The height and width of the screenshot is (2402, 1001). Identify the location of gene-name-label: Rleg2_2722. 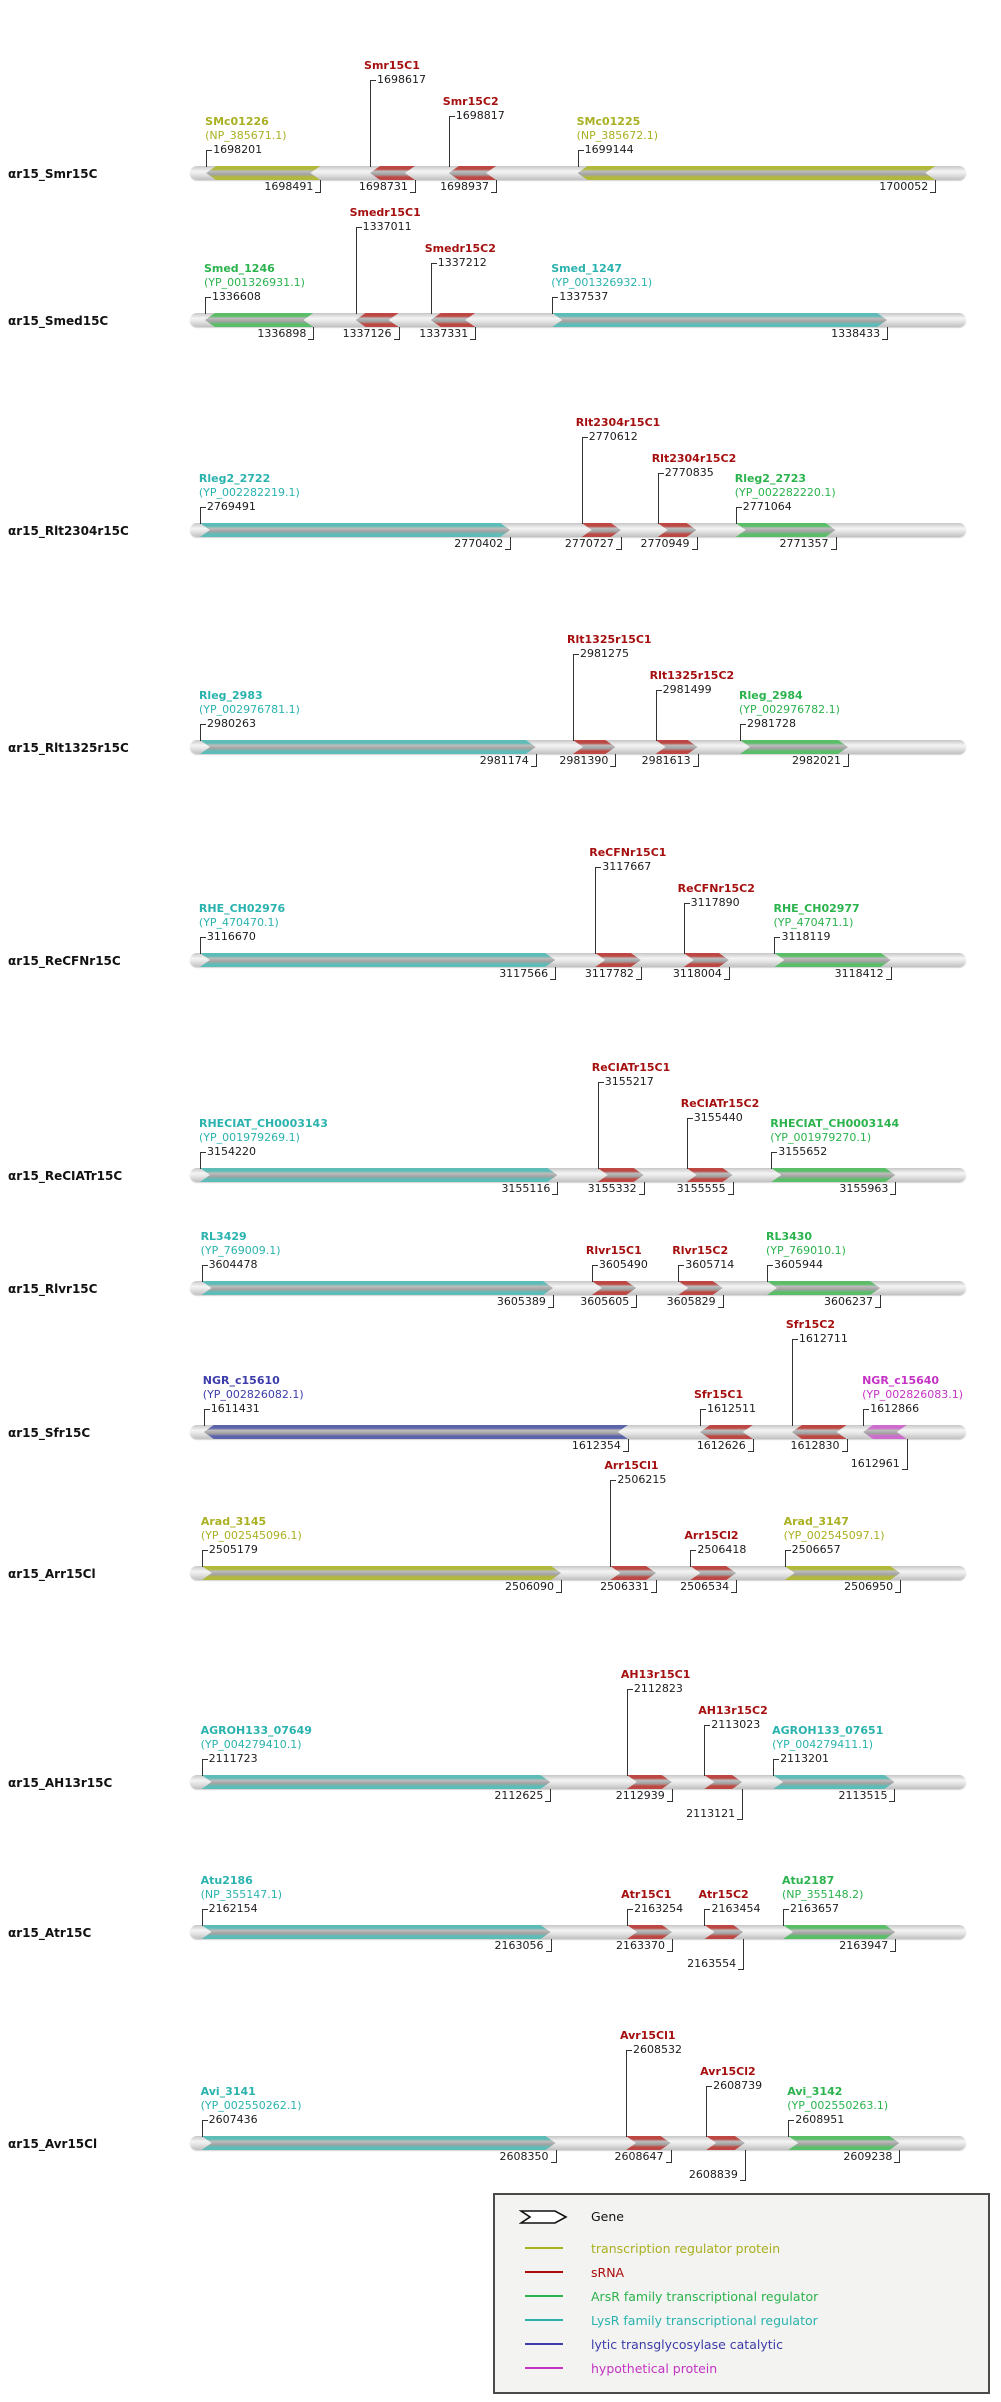
(234, 478).